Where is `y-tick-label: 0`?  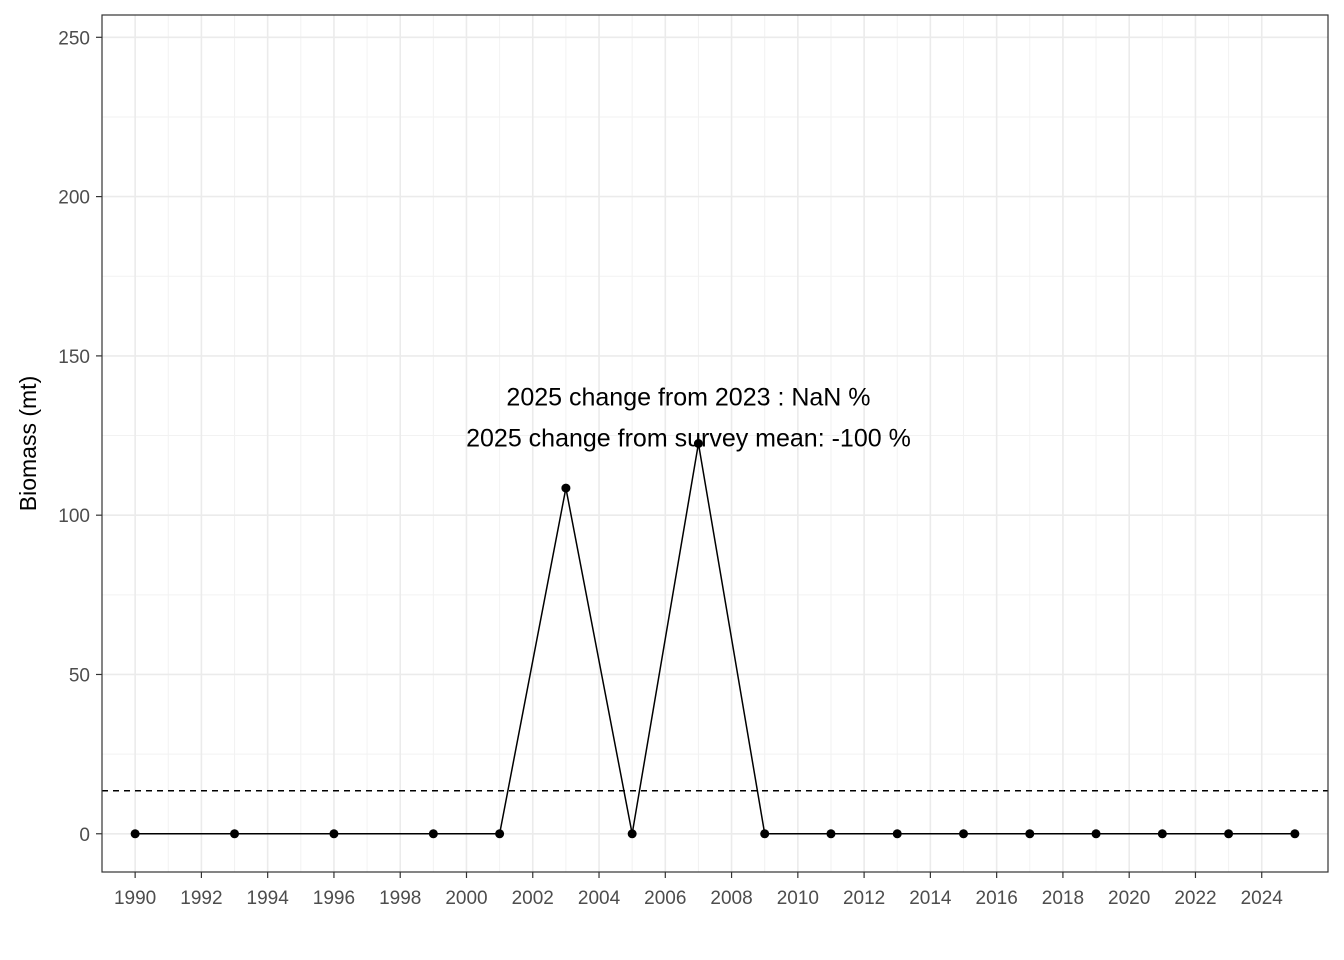
y-tick-label: 0 is located at coordinates (84, 835).